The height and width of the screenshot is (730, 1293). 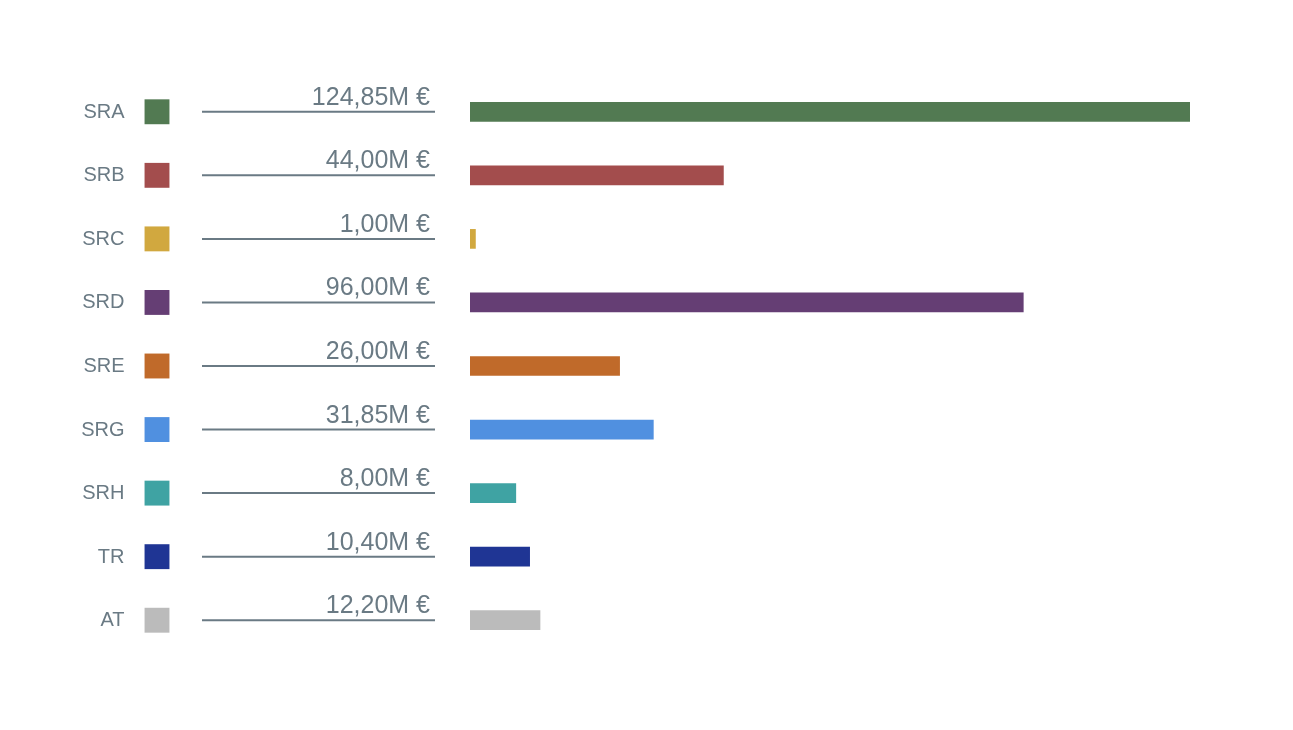 What do you see at coordinates (385, 477) in the screenshot?
I see `data-label: 8,00M €` at bounding box center [385, 477].